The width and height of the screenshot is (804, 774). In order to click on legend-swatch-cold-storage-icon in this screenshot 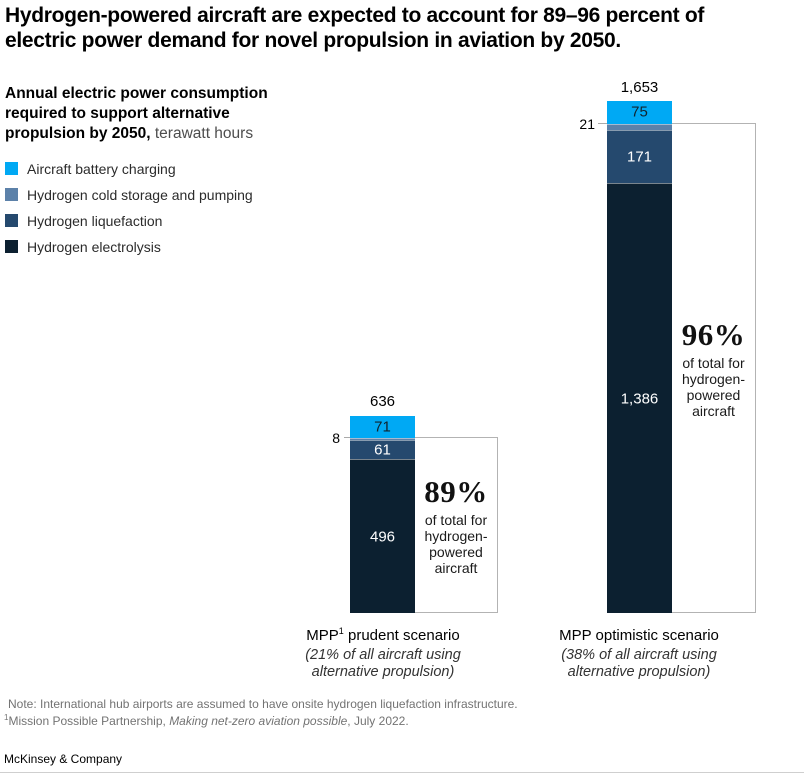, I will do `click(11, 194)`.